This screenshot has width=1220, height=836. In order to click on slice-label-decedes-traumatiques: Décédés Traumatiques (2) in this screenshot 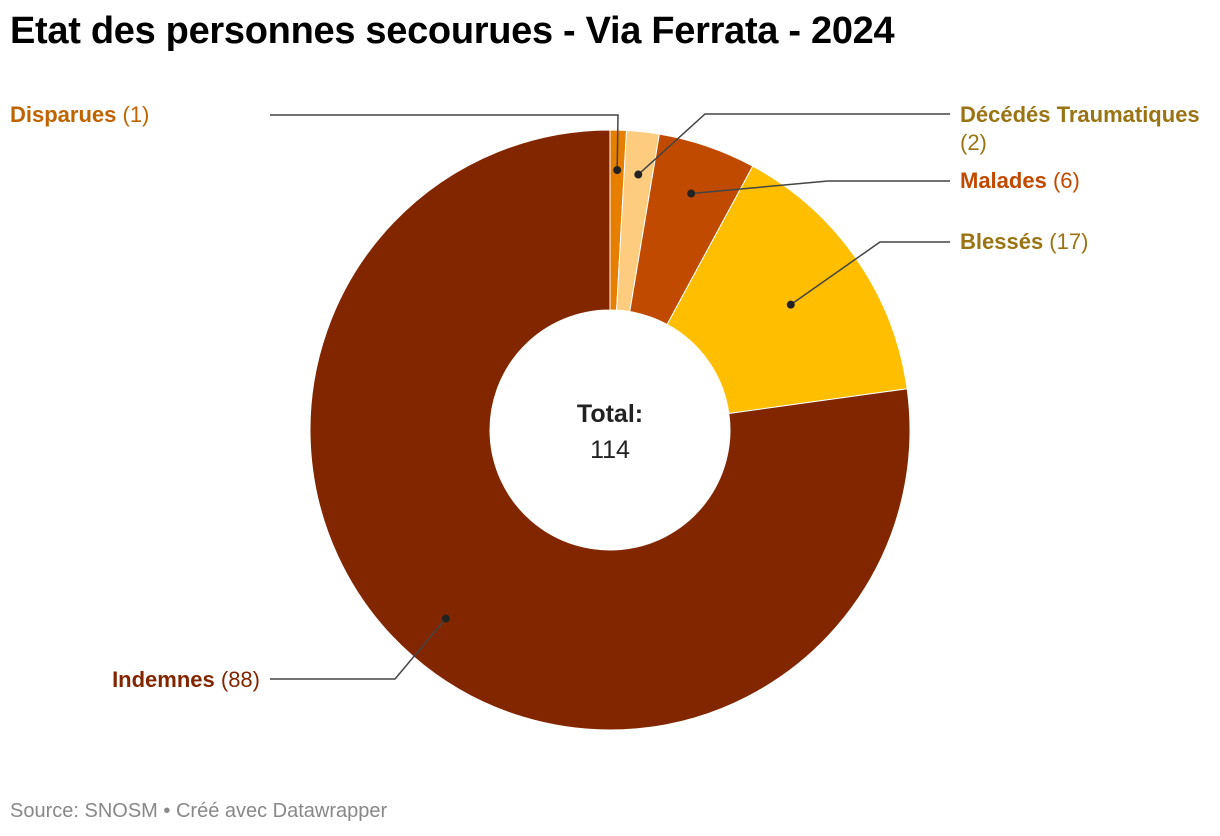, I will do `click(1080, 128)`.